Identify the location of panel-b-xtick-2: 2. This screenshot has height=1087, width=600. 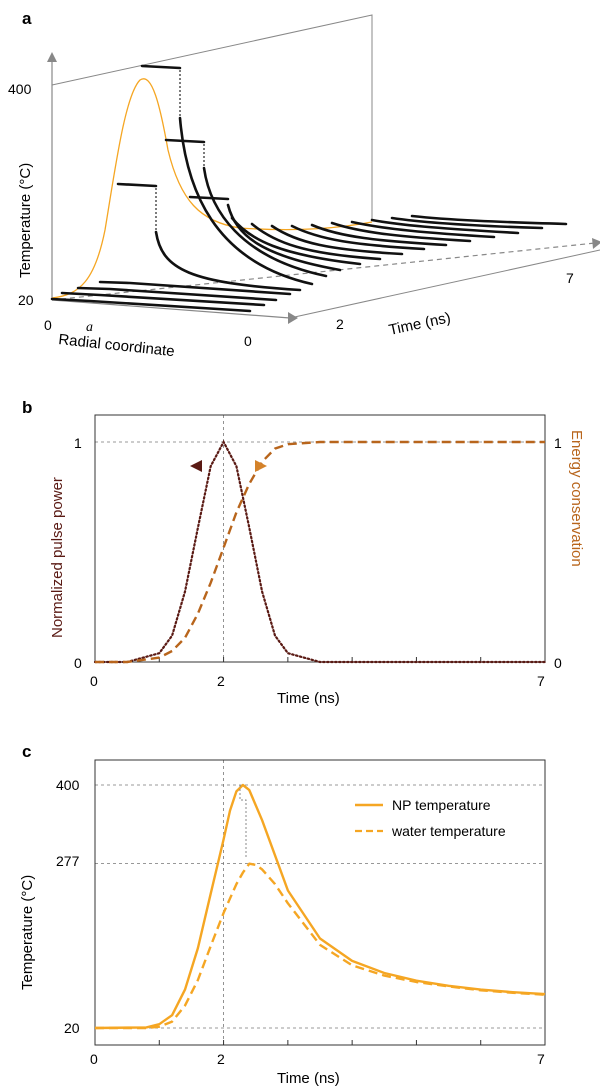
(221, 681).